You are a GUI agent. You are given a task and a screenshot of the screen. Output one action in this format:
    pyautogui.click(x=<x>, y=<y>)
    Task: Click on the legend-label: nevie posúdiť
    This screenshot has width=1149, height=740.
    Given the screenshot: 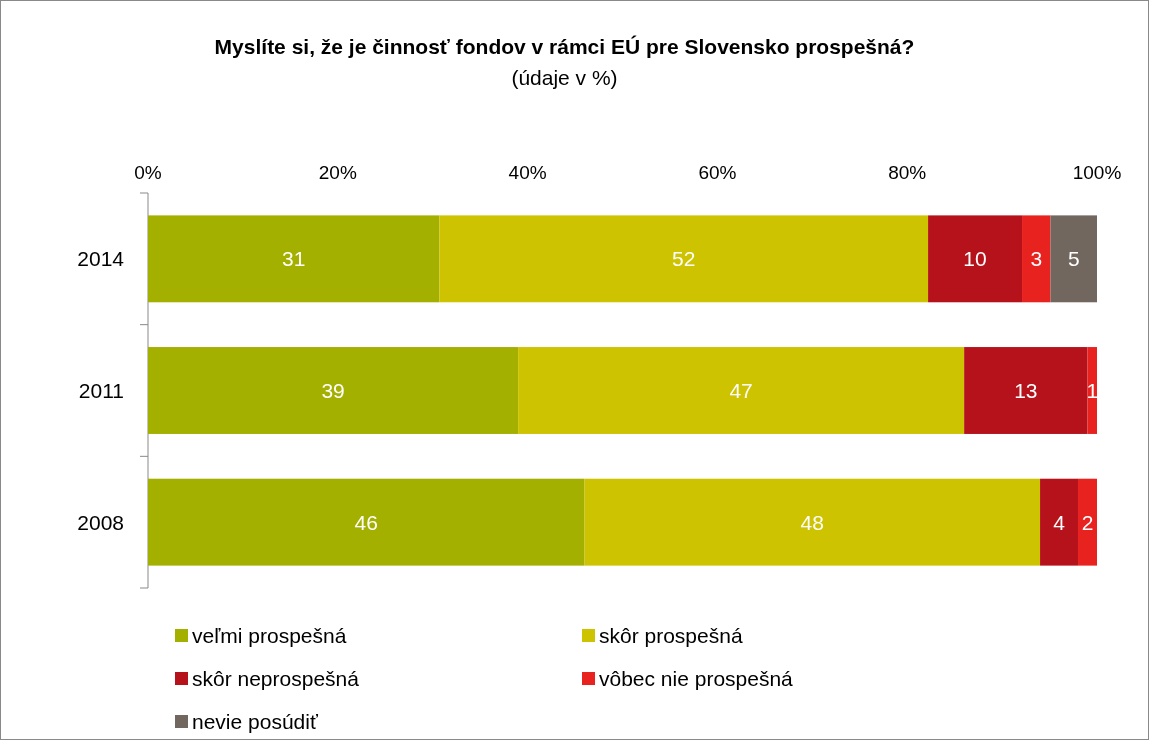 What is the action you would take?
    pyautogui.click(x=255, y=722)
    